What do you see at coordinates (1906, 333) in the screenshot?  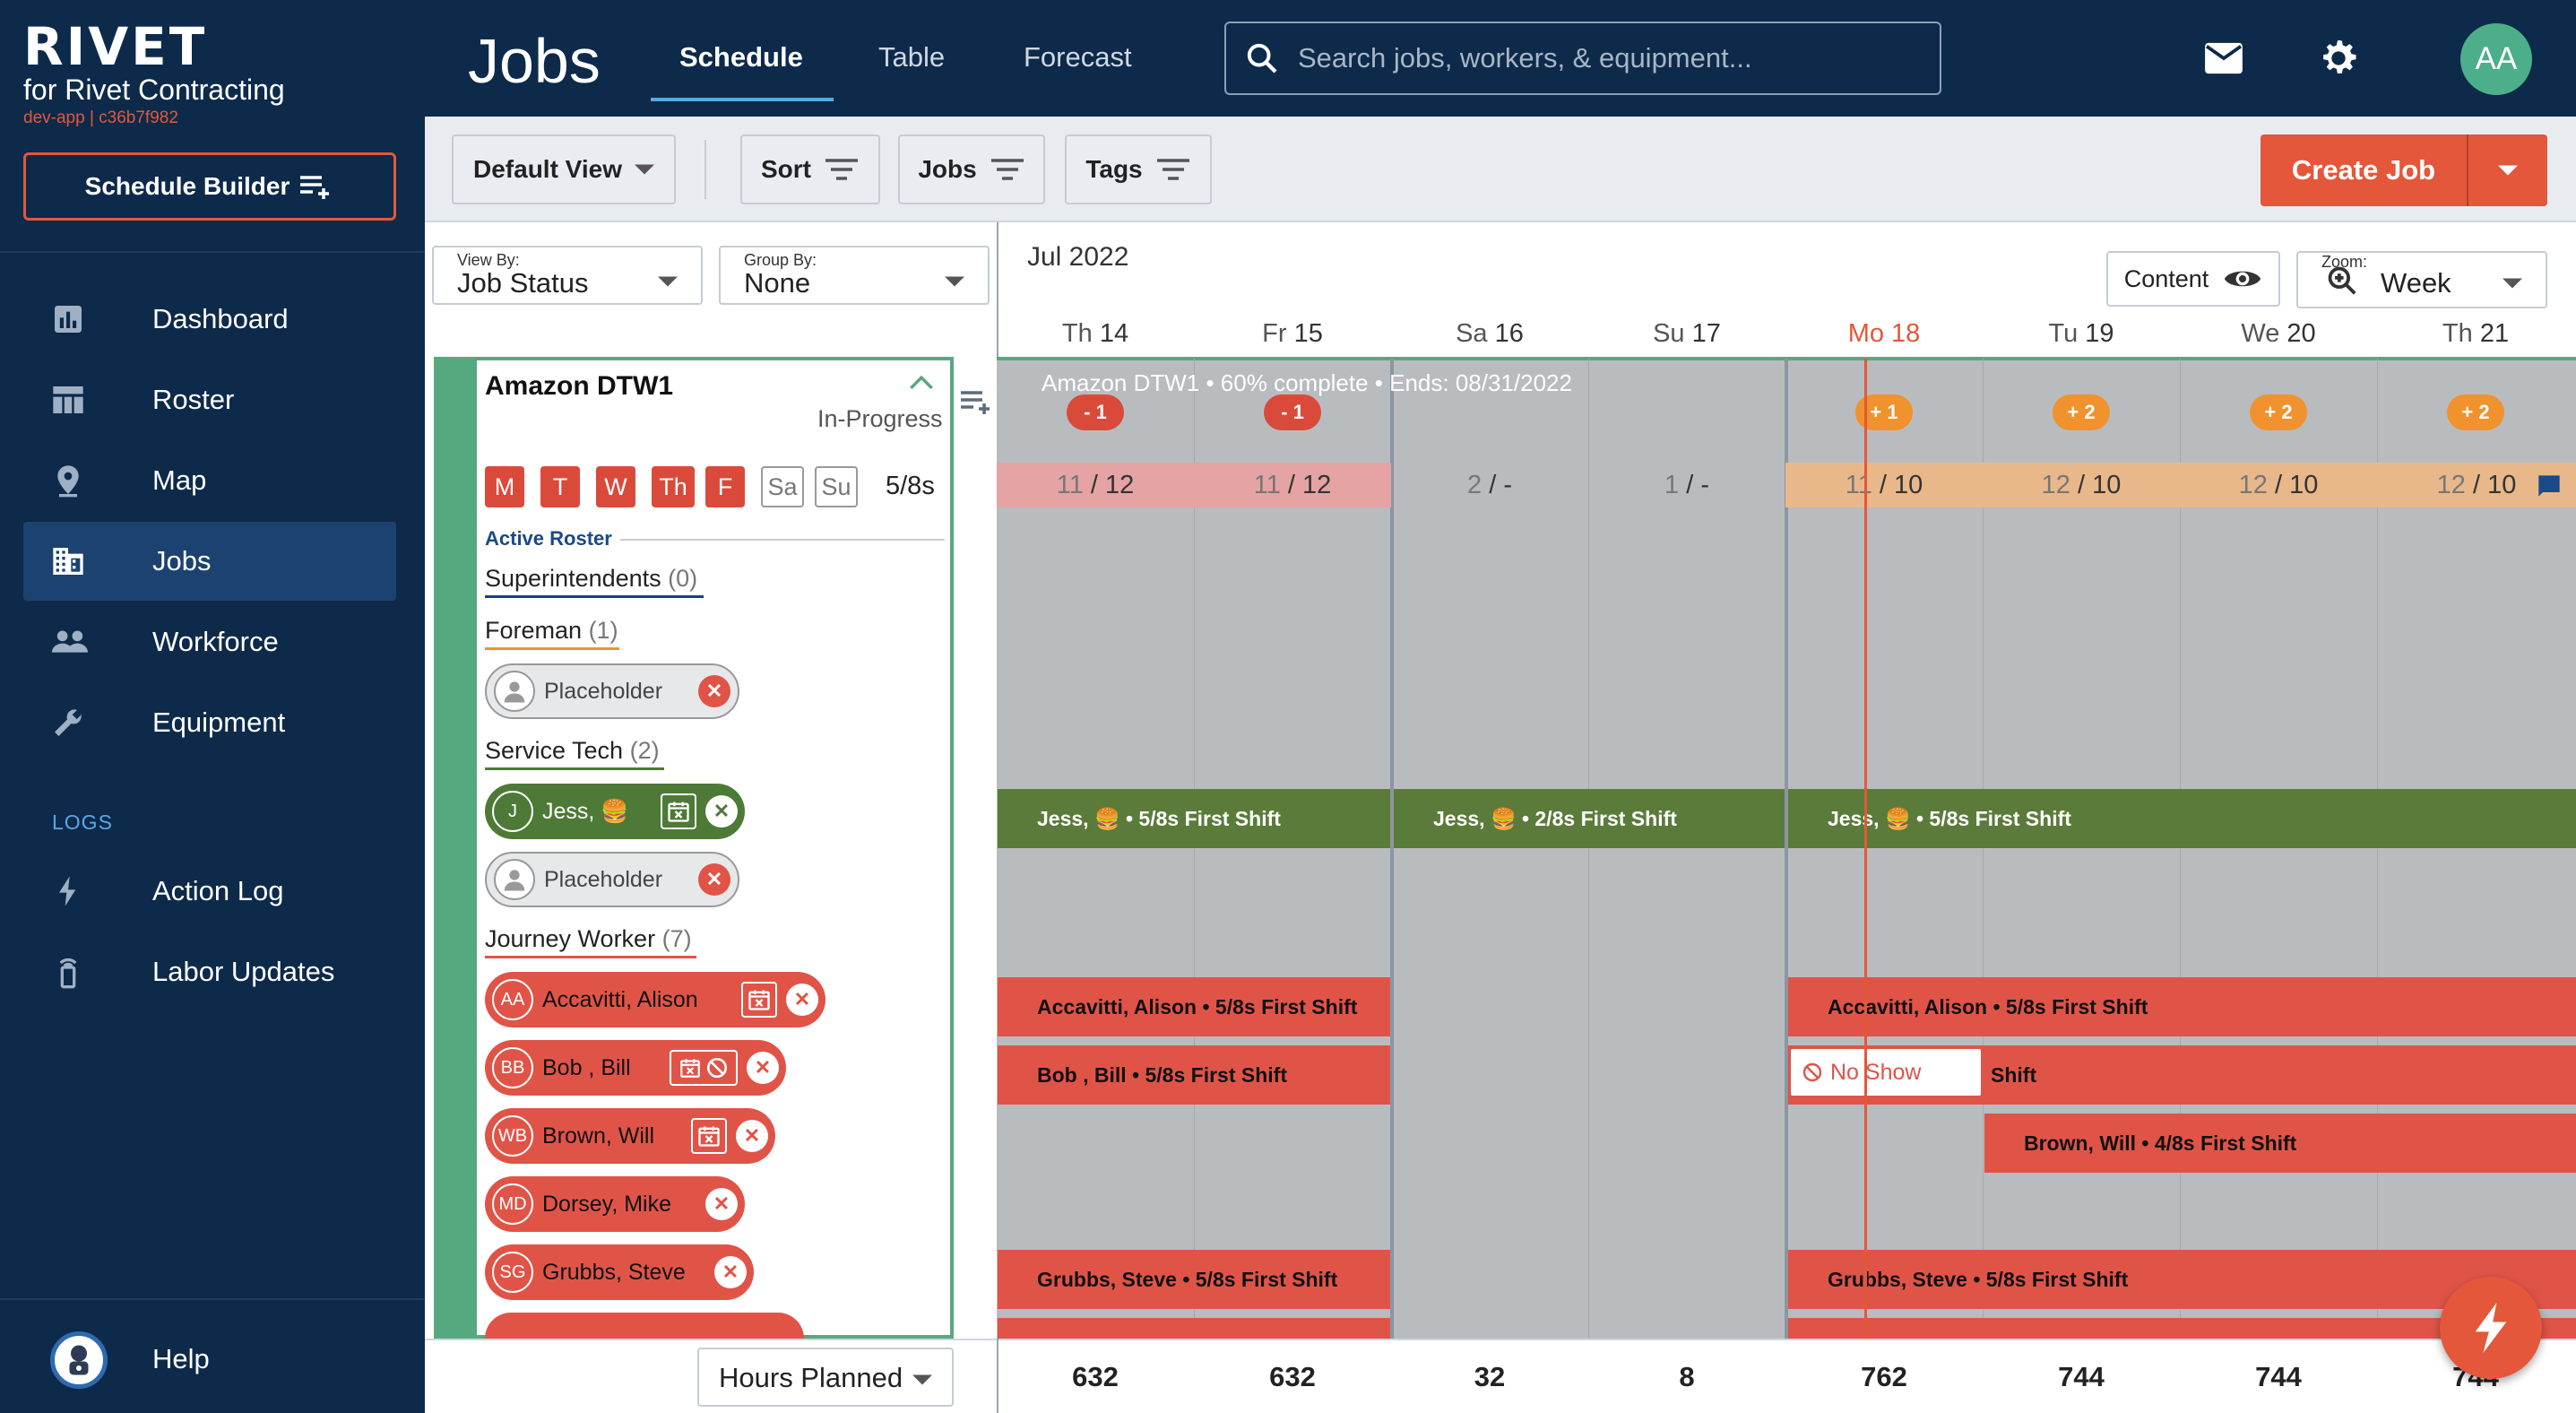 I see `day-number: 18` at bounding box center [1906, 333].